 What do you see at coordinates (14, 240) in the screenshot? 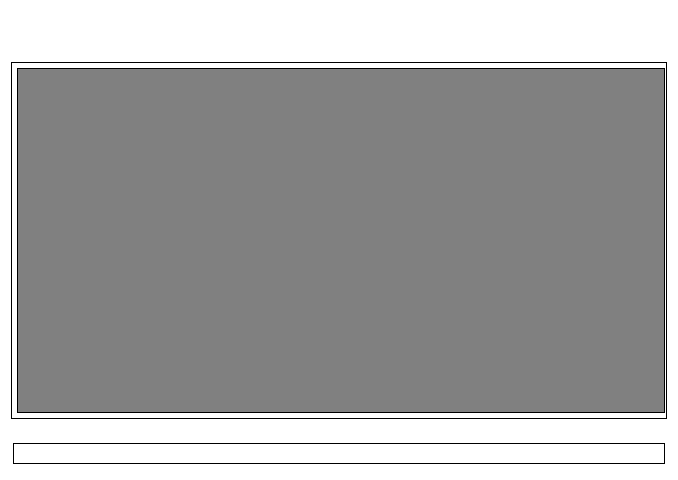
I see `axis-band-left` at bounding box center [14, 240].